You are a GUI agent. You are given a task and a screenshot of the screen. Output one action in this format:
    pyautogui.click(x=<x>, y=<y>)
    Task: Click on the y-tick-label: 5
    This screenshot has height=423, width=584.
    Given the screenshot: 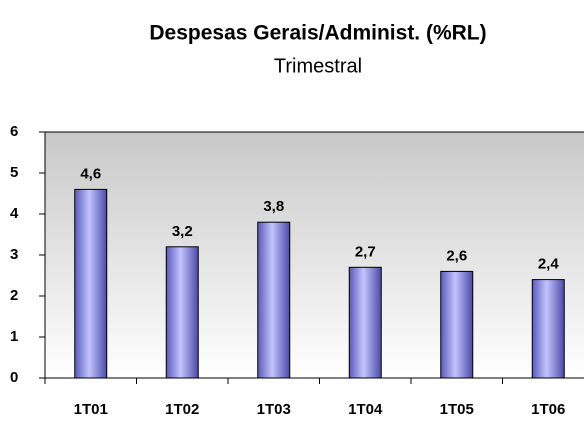 What is the action you would take?
    pyautogui.click(x=14, y=172)
    